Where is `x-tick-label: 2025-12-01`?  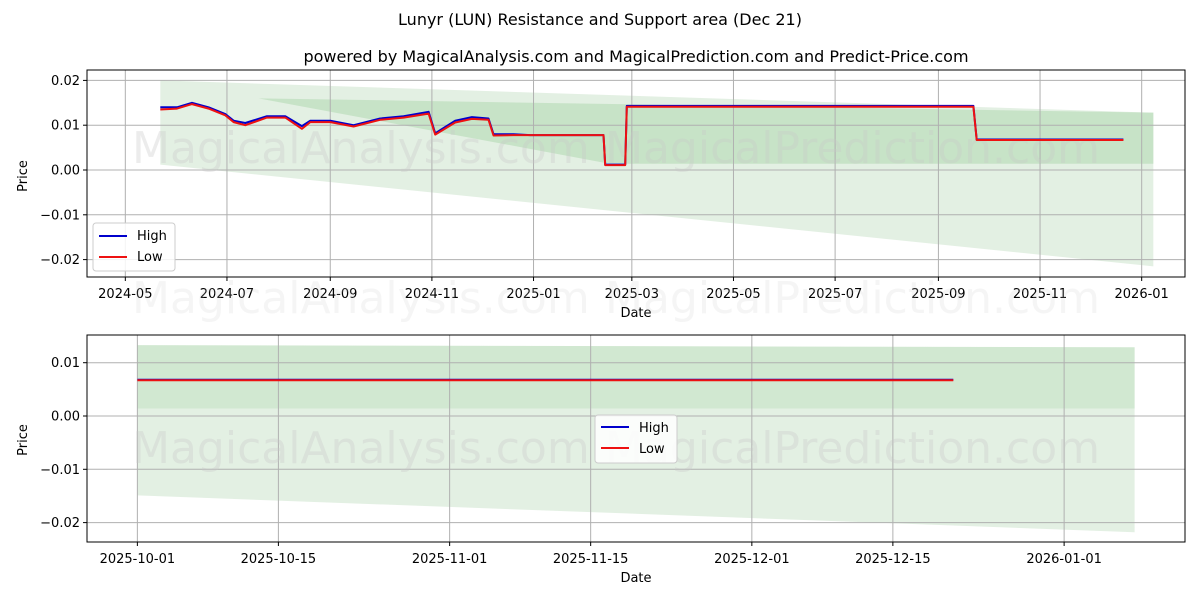
x-tick-label: 2025-12-01 is located at coordinates (752, 559).